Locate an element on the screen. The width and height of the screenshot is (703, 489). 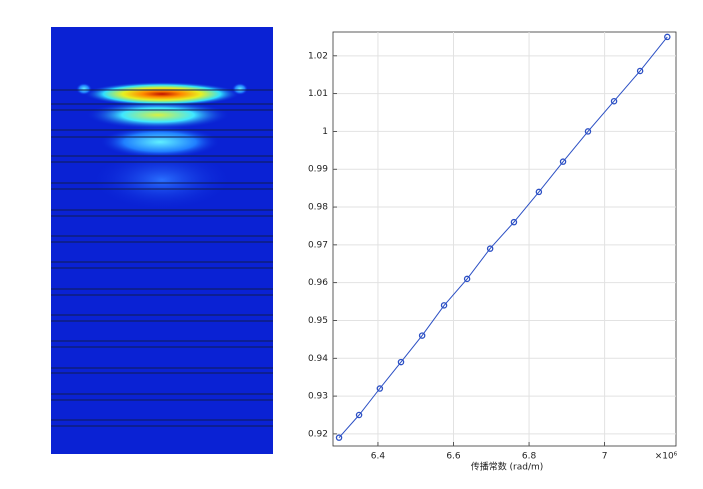
x-axis-label: 传播常数 (rad/m) is located at coordinates (507, 467).